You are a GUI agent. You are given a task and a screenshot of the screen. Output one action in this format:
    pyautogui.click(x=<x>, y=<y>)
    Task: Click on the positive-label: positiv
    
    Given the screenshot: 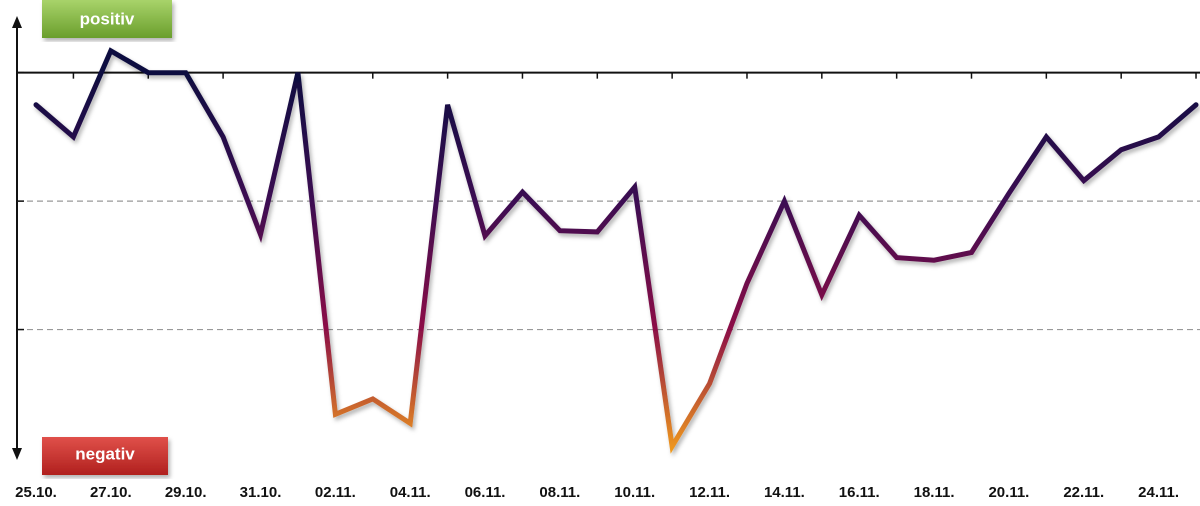 What is the action you would take?
    pyautogui.click(x=107, y=18)
    